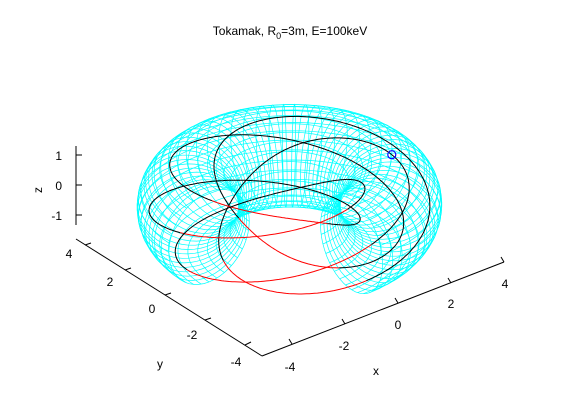 The height and width of the screenshot is (420, 561). Describe the element at coordinates (392, 155) in the screenshot. I see `trajectory-start-marker` at that location.